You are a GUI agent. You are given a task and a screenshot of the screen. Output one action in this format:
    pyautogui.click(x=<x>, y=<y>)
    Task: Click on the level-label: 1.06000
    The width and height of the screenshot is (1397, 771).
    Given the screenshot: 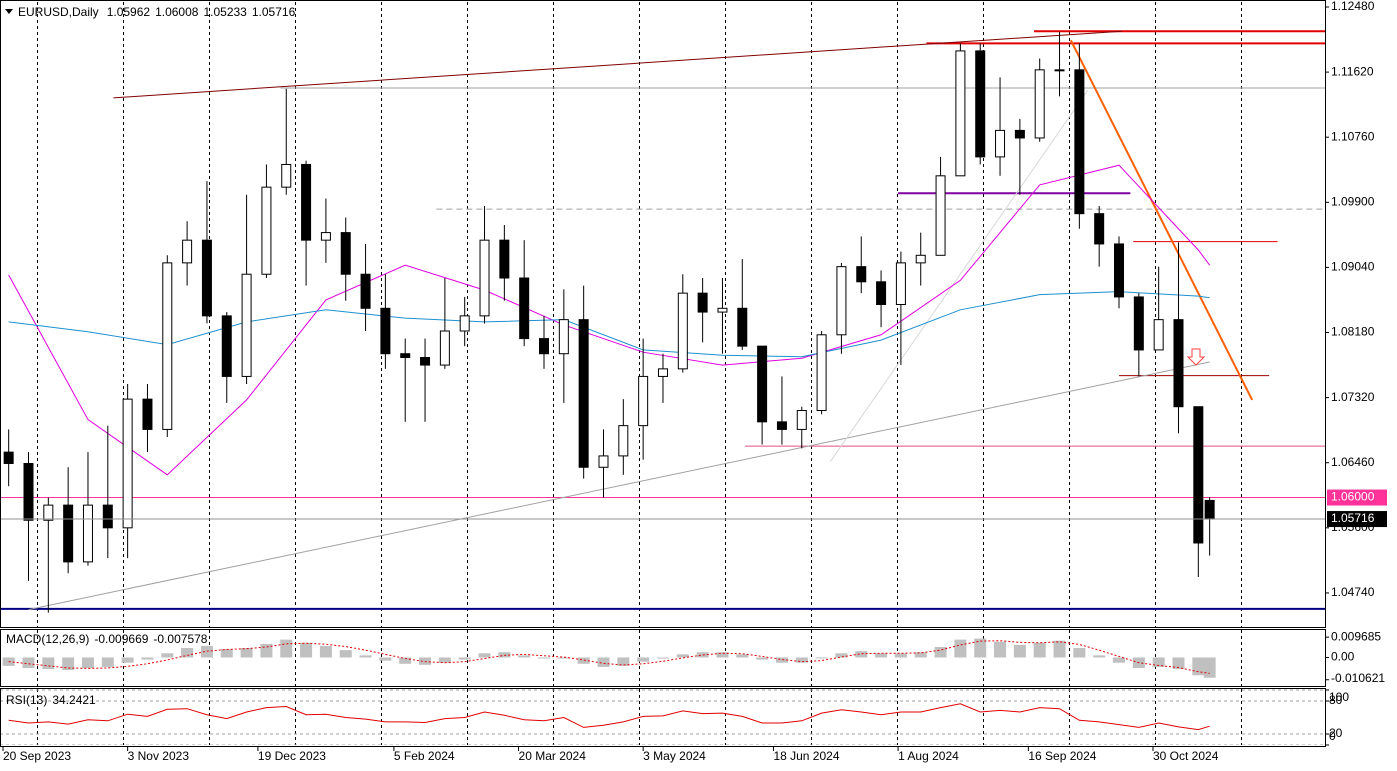 What is the action you would take?
    pyautogui.click(x=1353, y=497)
    